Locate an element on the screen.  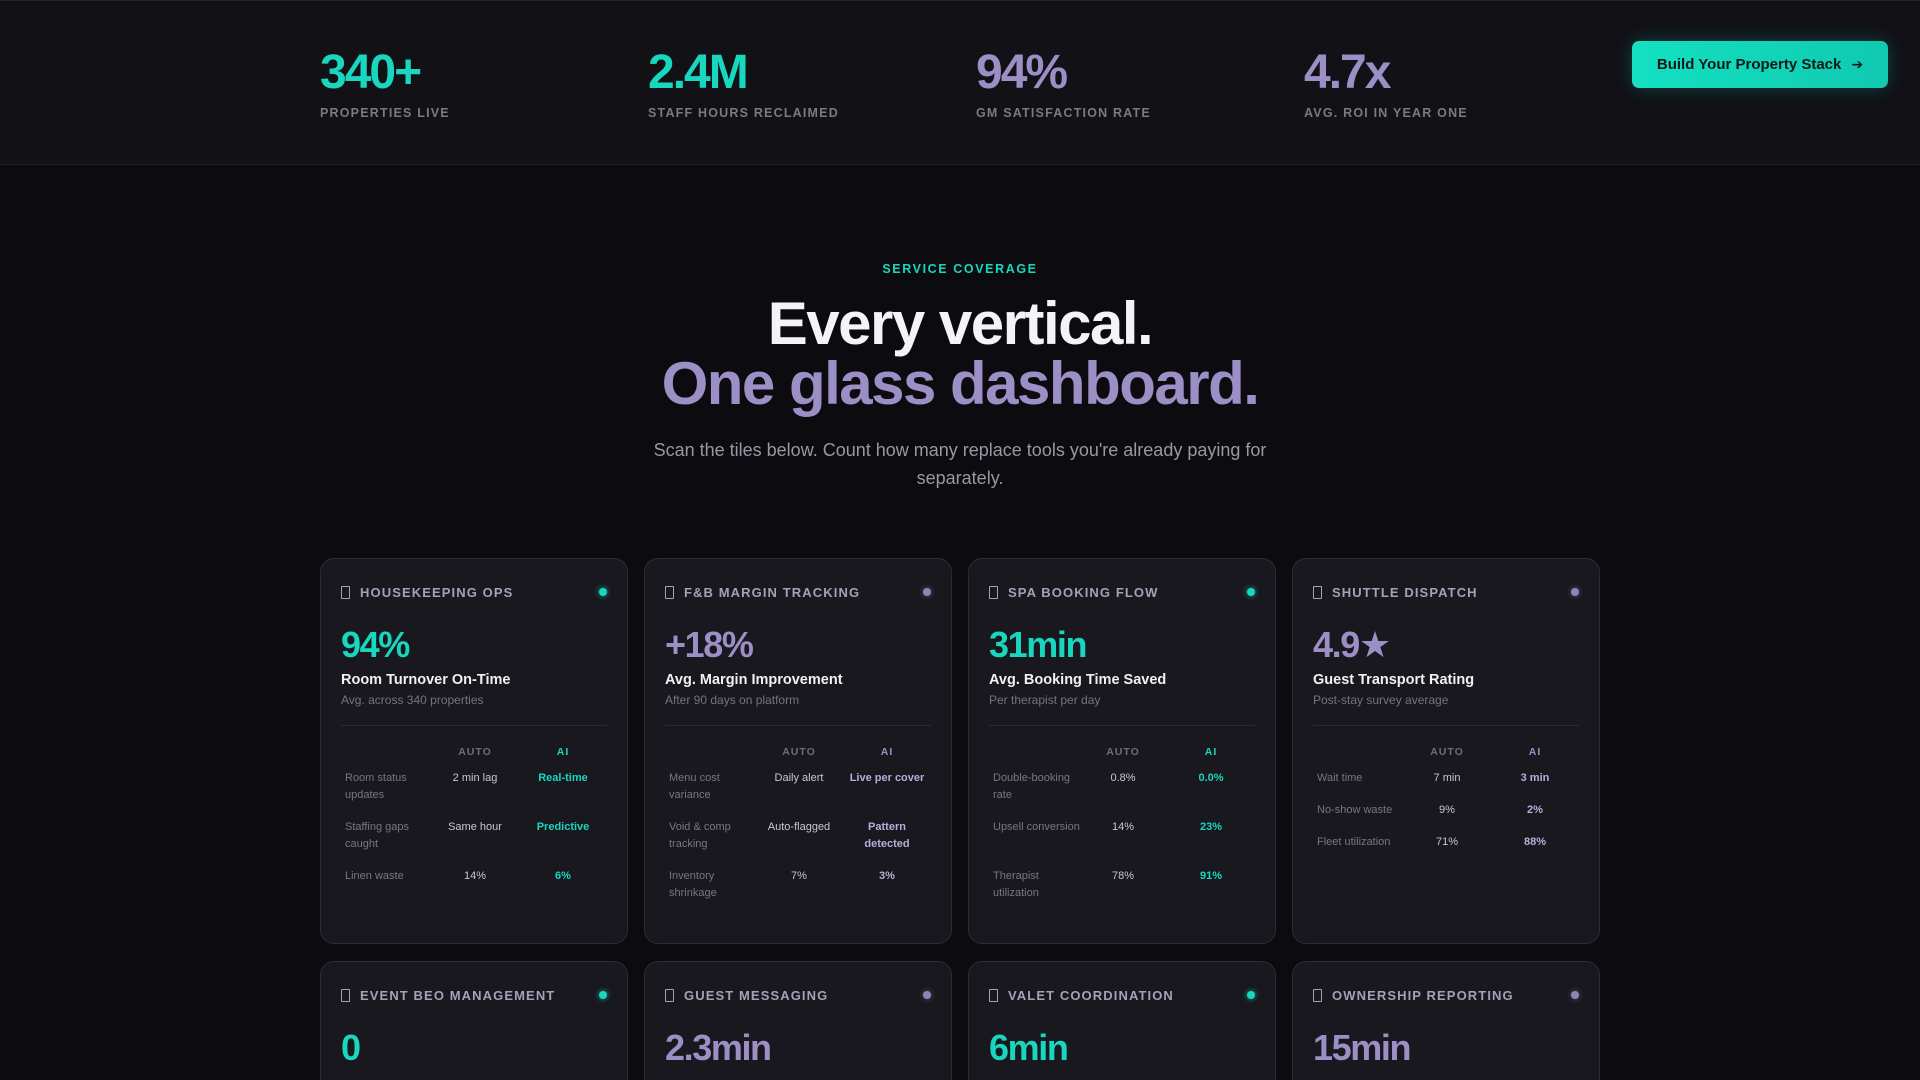
row-auto-value: Same hour is located at coordinates (475, 827).